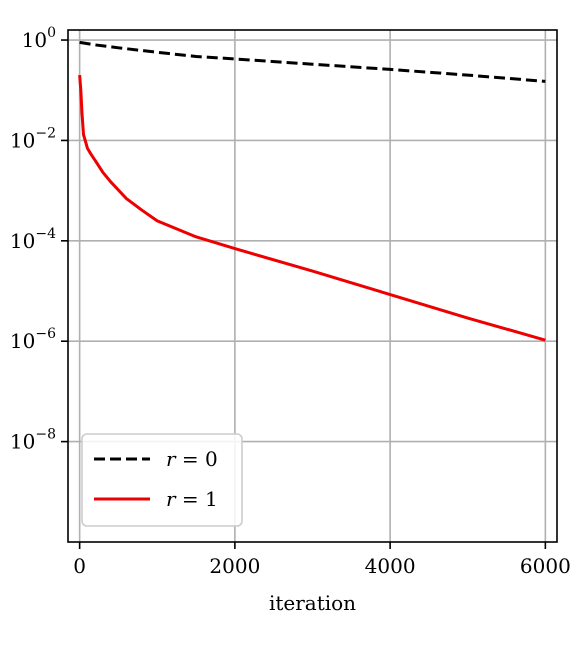  Describe the element at coordinates (192, 499) in the screenshot. I see `legend-entry-label: r = 1` at that location.